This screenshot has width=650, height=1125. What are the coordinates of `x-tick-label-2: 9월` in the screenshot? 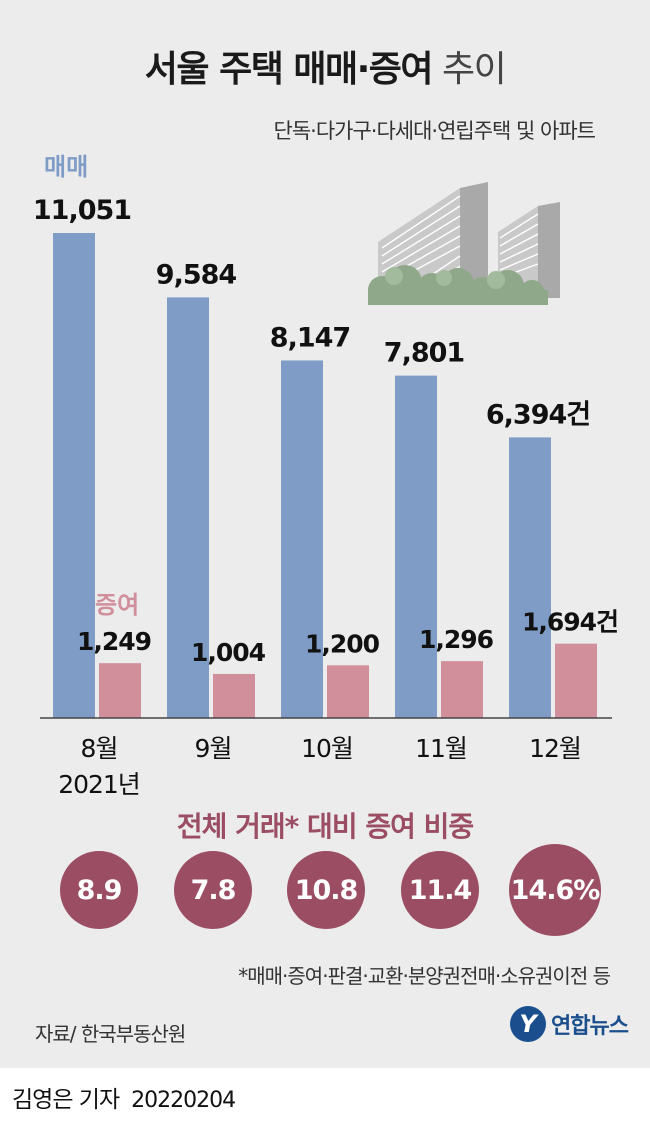 It's located at (213, 748).